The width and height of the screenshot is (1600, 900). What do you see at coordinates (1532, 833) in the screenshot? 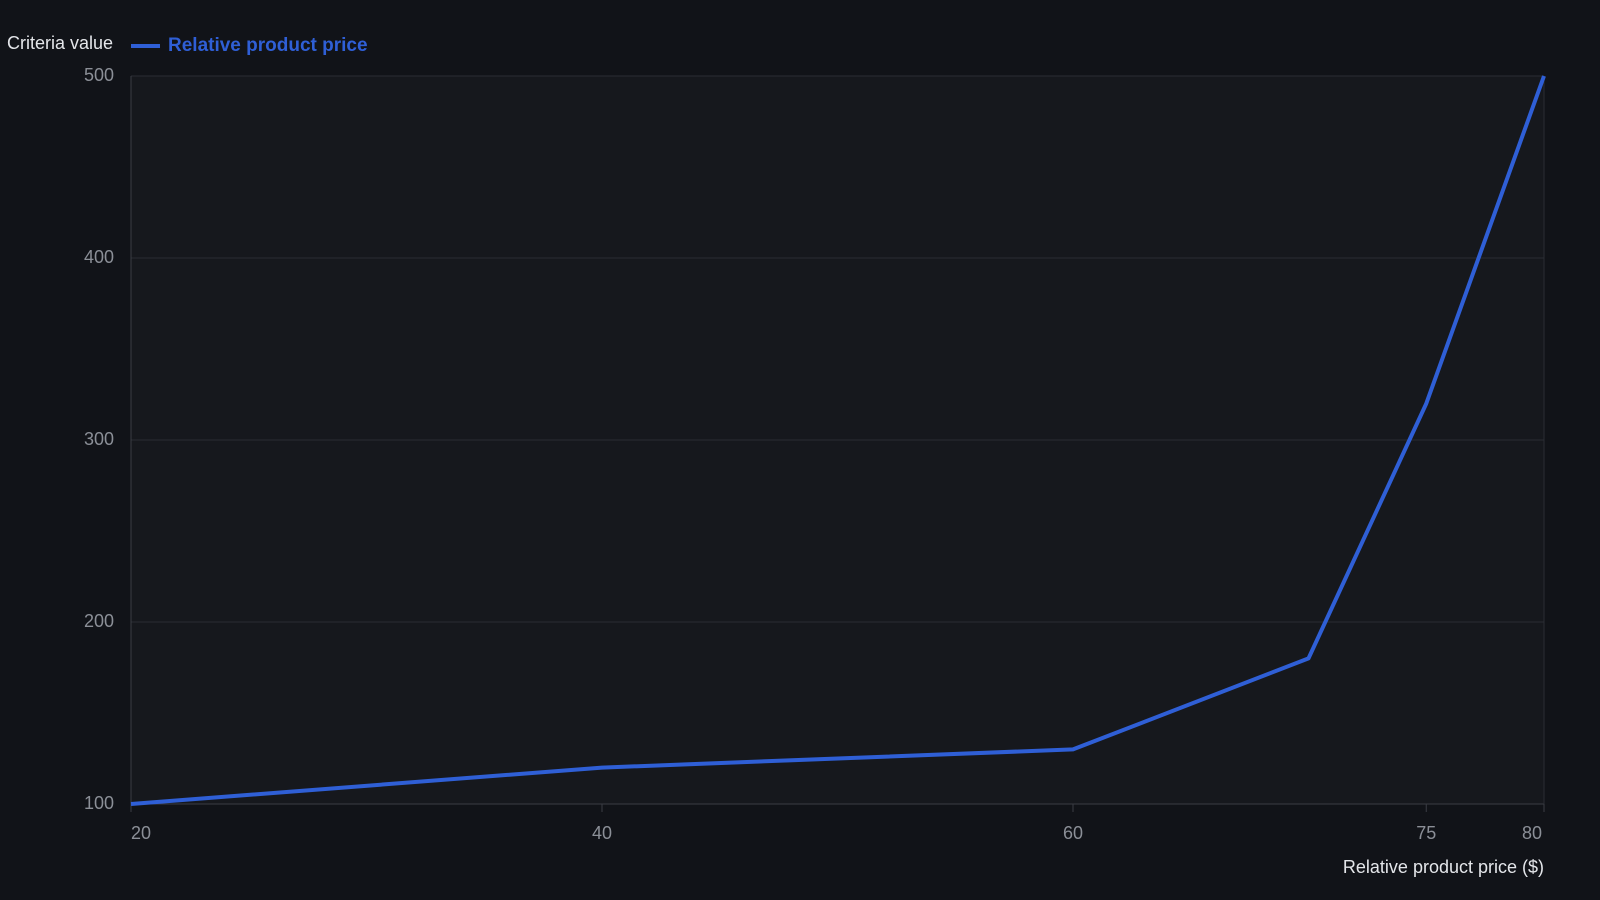
I see `x-tick-label: 80` at bounding box center [1532, 833].